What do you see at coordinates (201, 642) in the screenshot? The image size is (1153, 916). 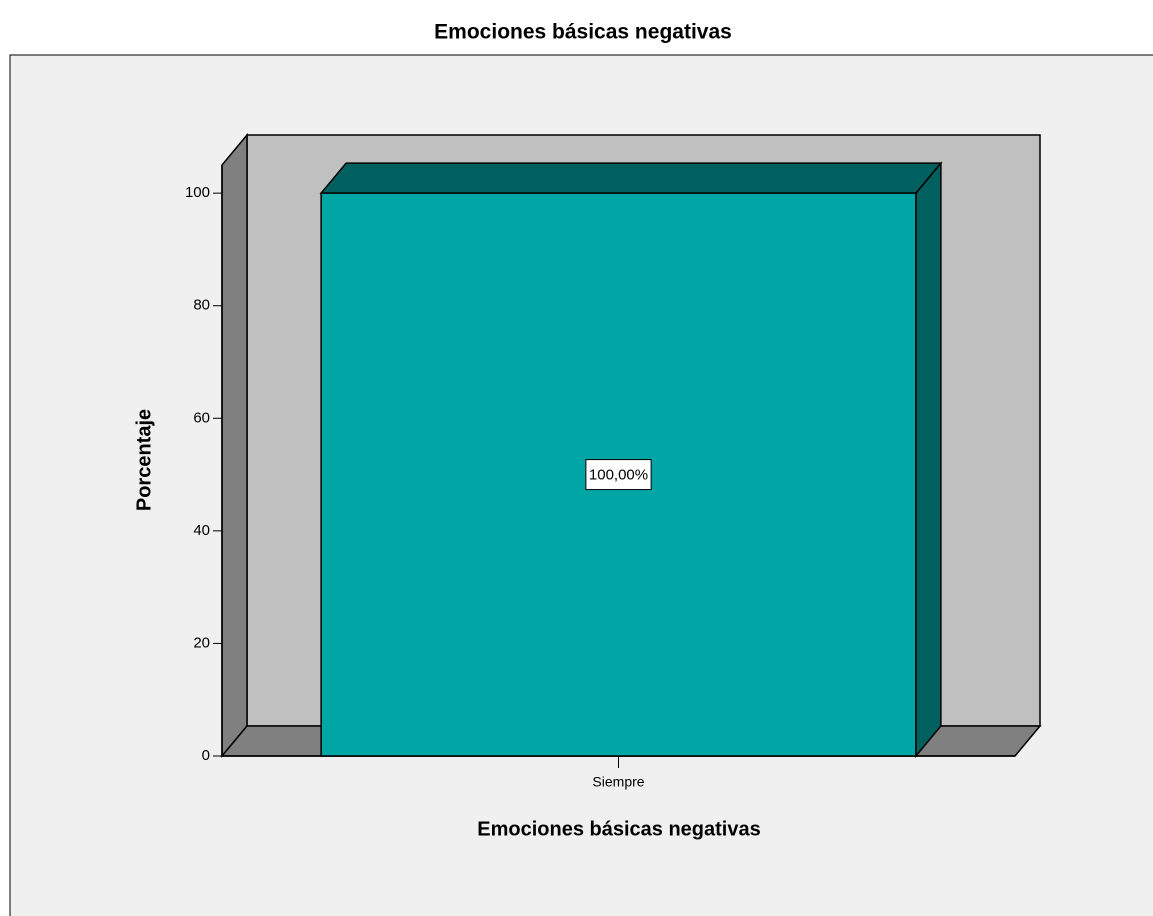 I see `y-tick-label: 20` at bounding box center [201, 642].